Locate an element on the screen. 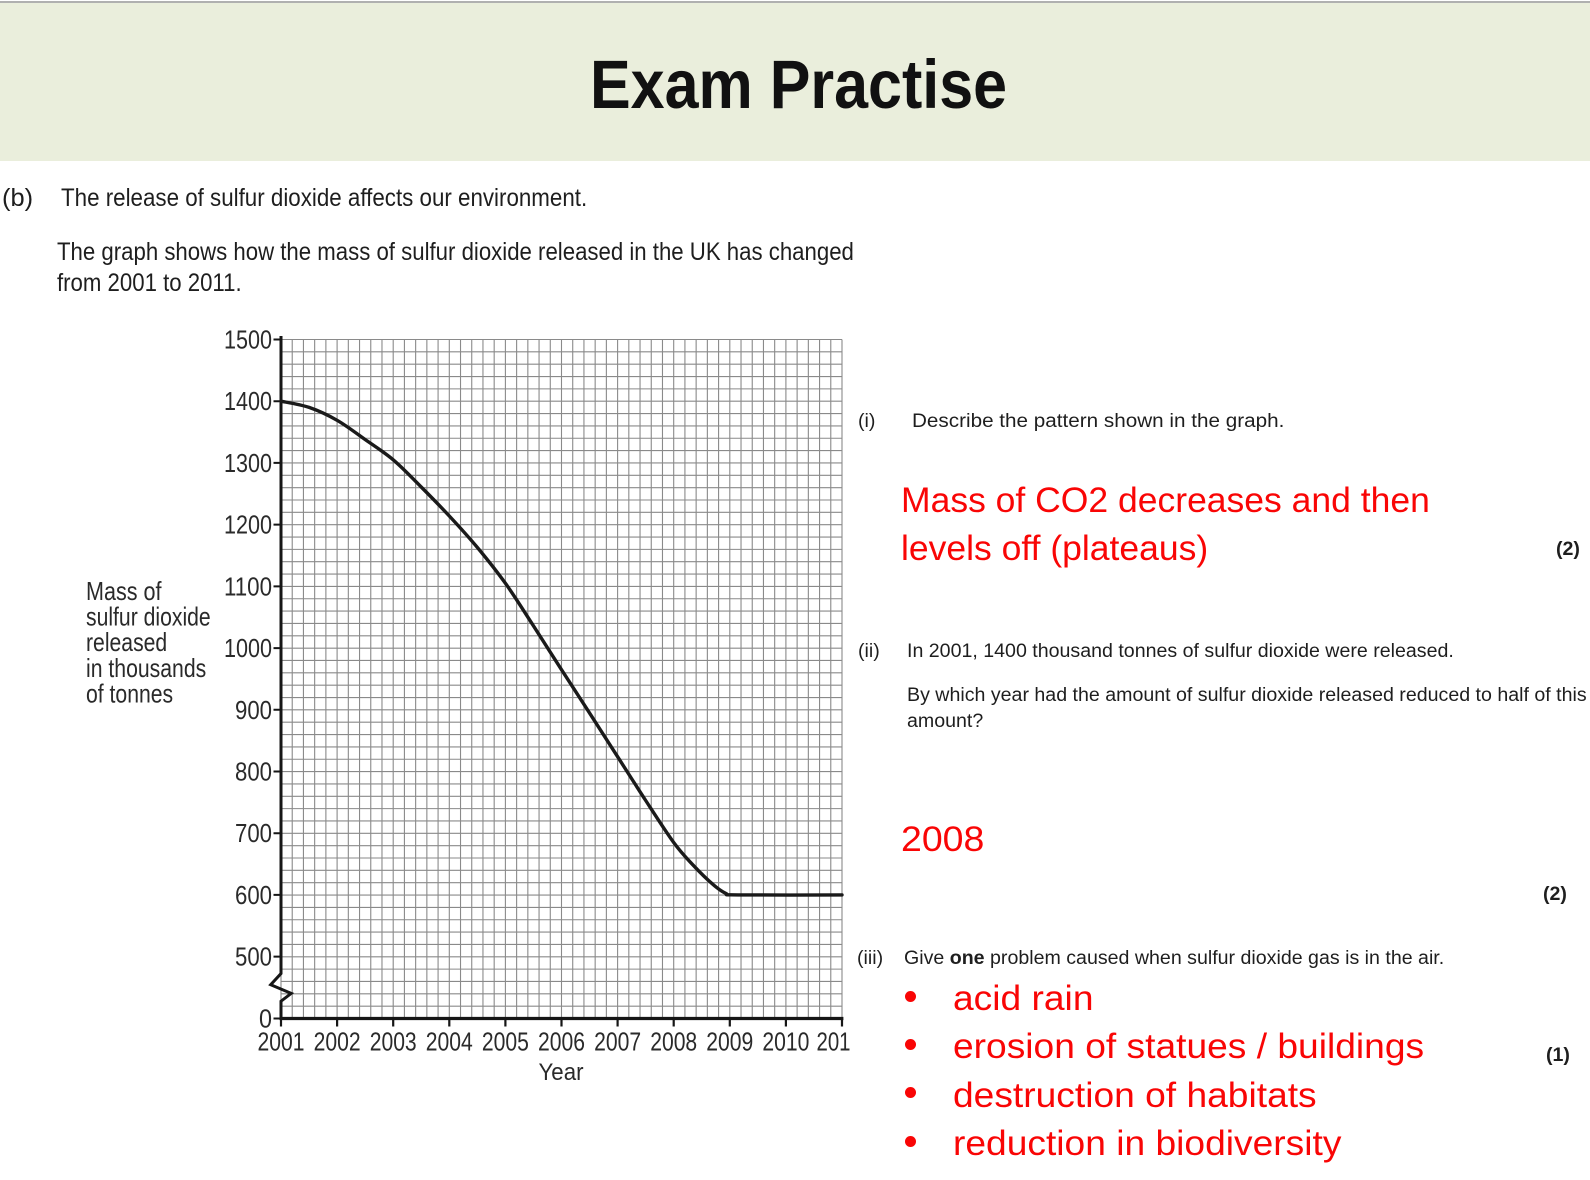 The image size is (1590, 1180). svg-text: 1300 is located at coordinates (248, 463).